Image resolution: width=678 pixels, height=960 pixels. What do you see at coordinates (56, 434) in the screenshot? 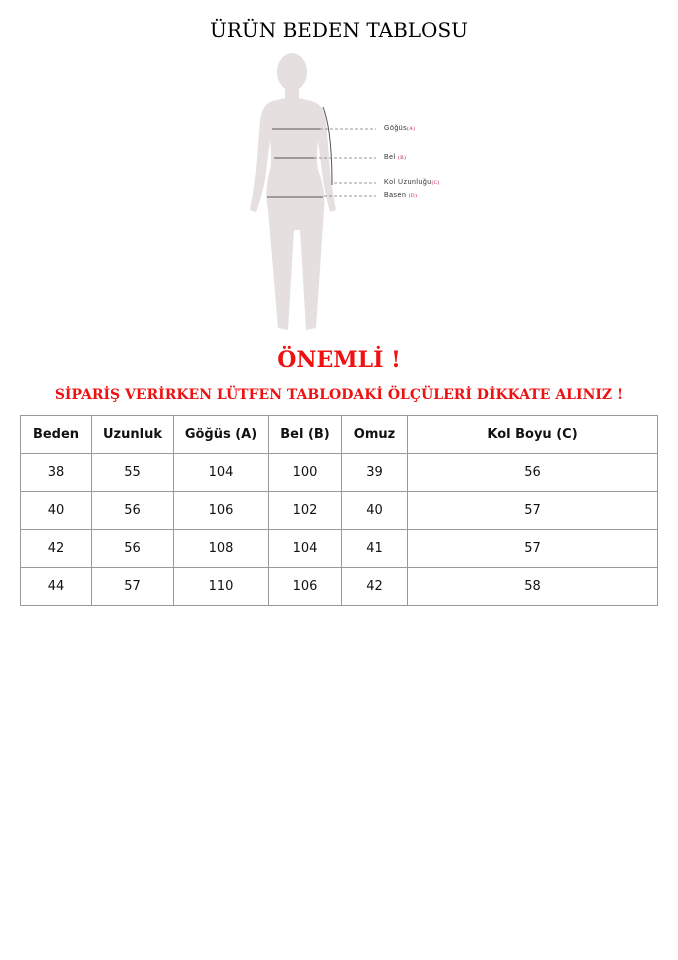
I see `column-header: Beden` at bounding box center [56, 434].